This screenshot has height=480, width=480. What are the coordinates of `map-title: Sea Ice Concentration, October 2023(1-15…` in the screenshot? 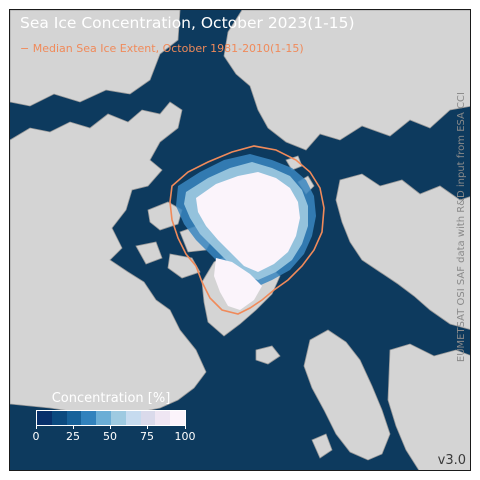 It's located at (187, 23).